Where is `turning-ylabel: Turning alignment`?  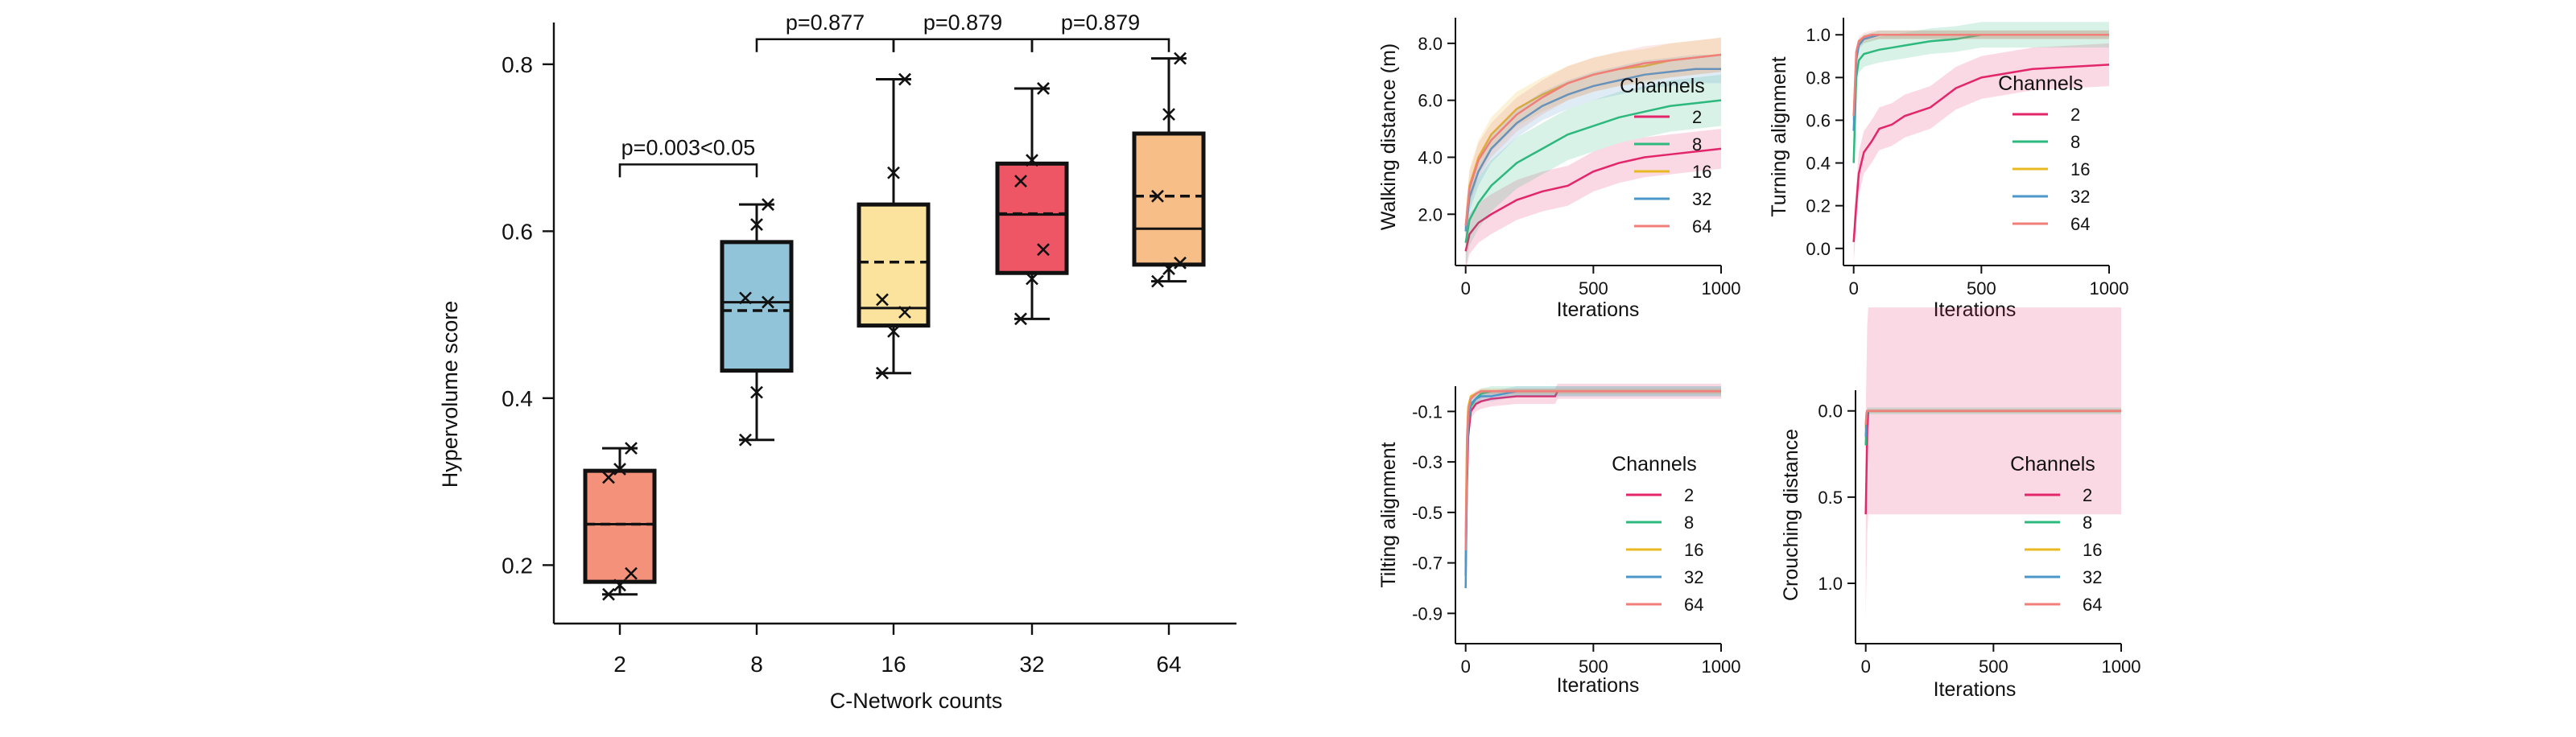
turning-ylabel: Turning alignment is located at coordinates (1779, 136).